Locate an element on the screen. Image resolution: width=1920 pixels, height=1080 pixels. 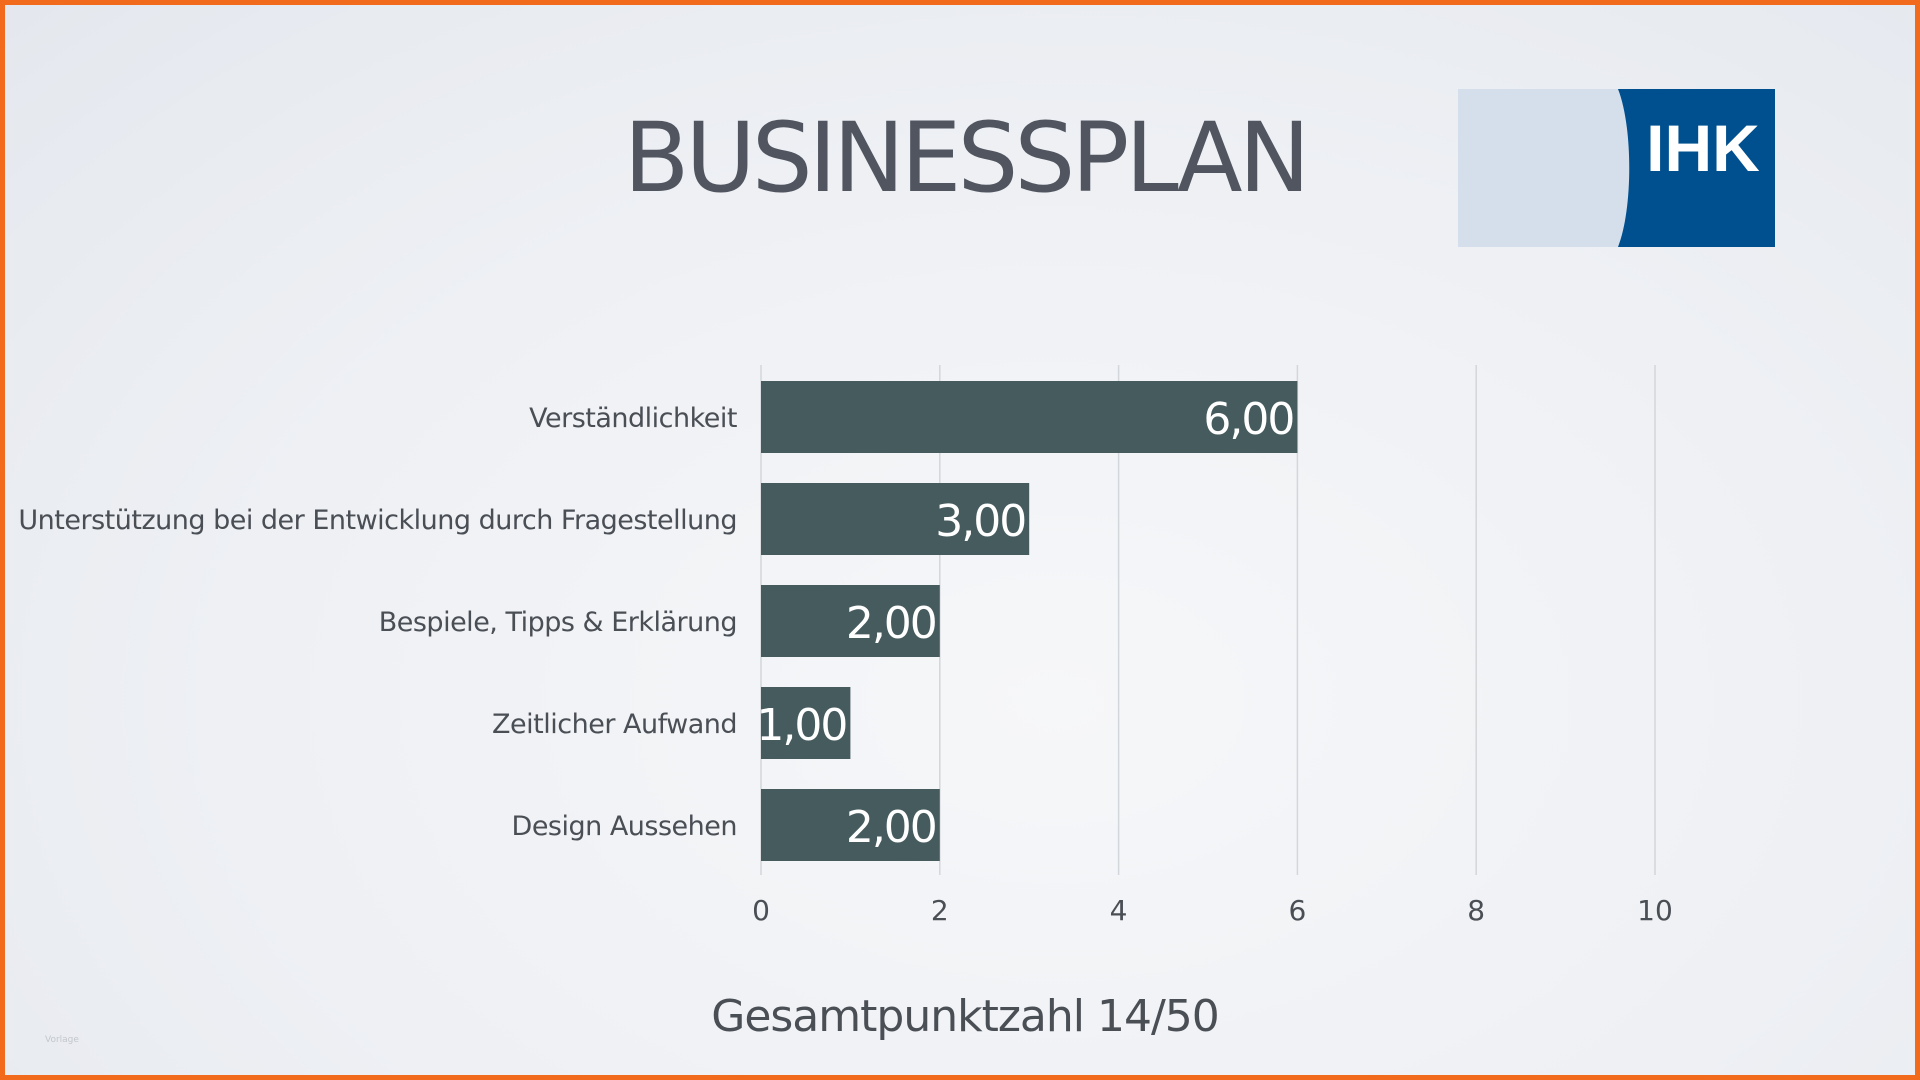
bar-value-label: 6,00 is located at coordinates (1248, 419).